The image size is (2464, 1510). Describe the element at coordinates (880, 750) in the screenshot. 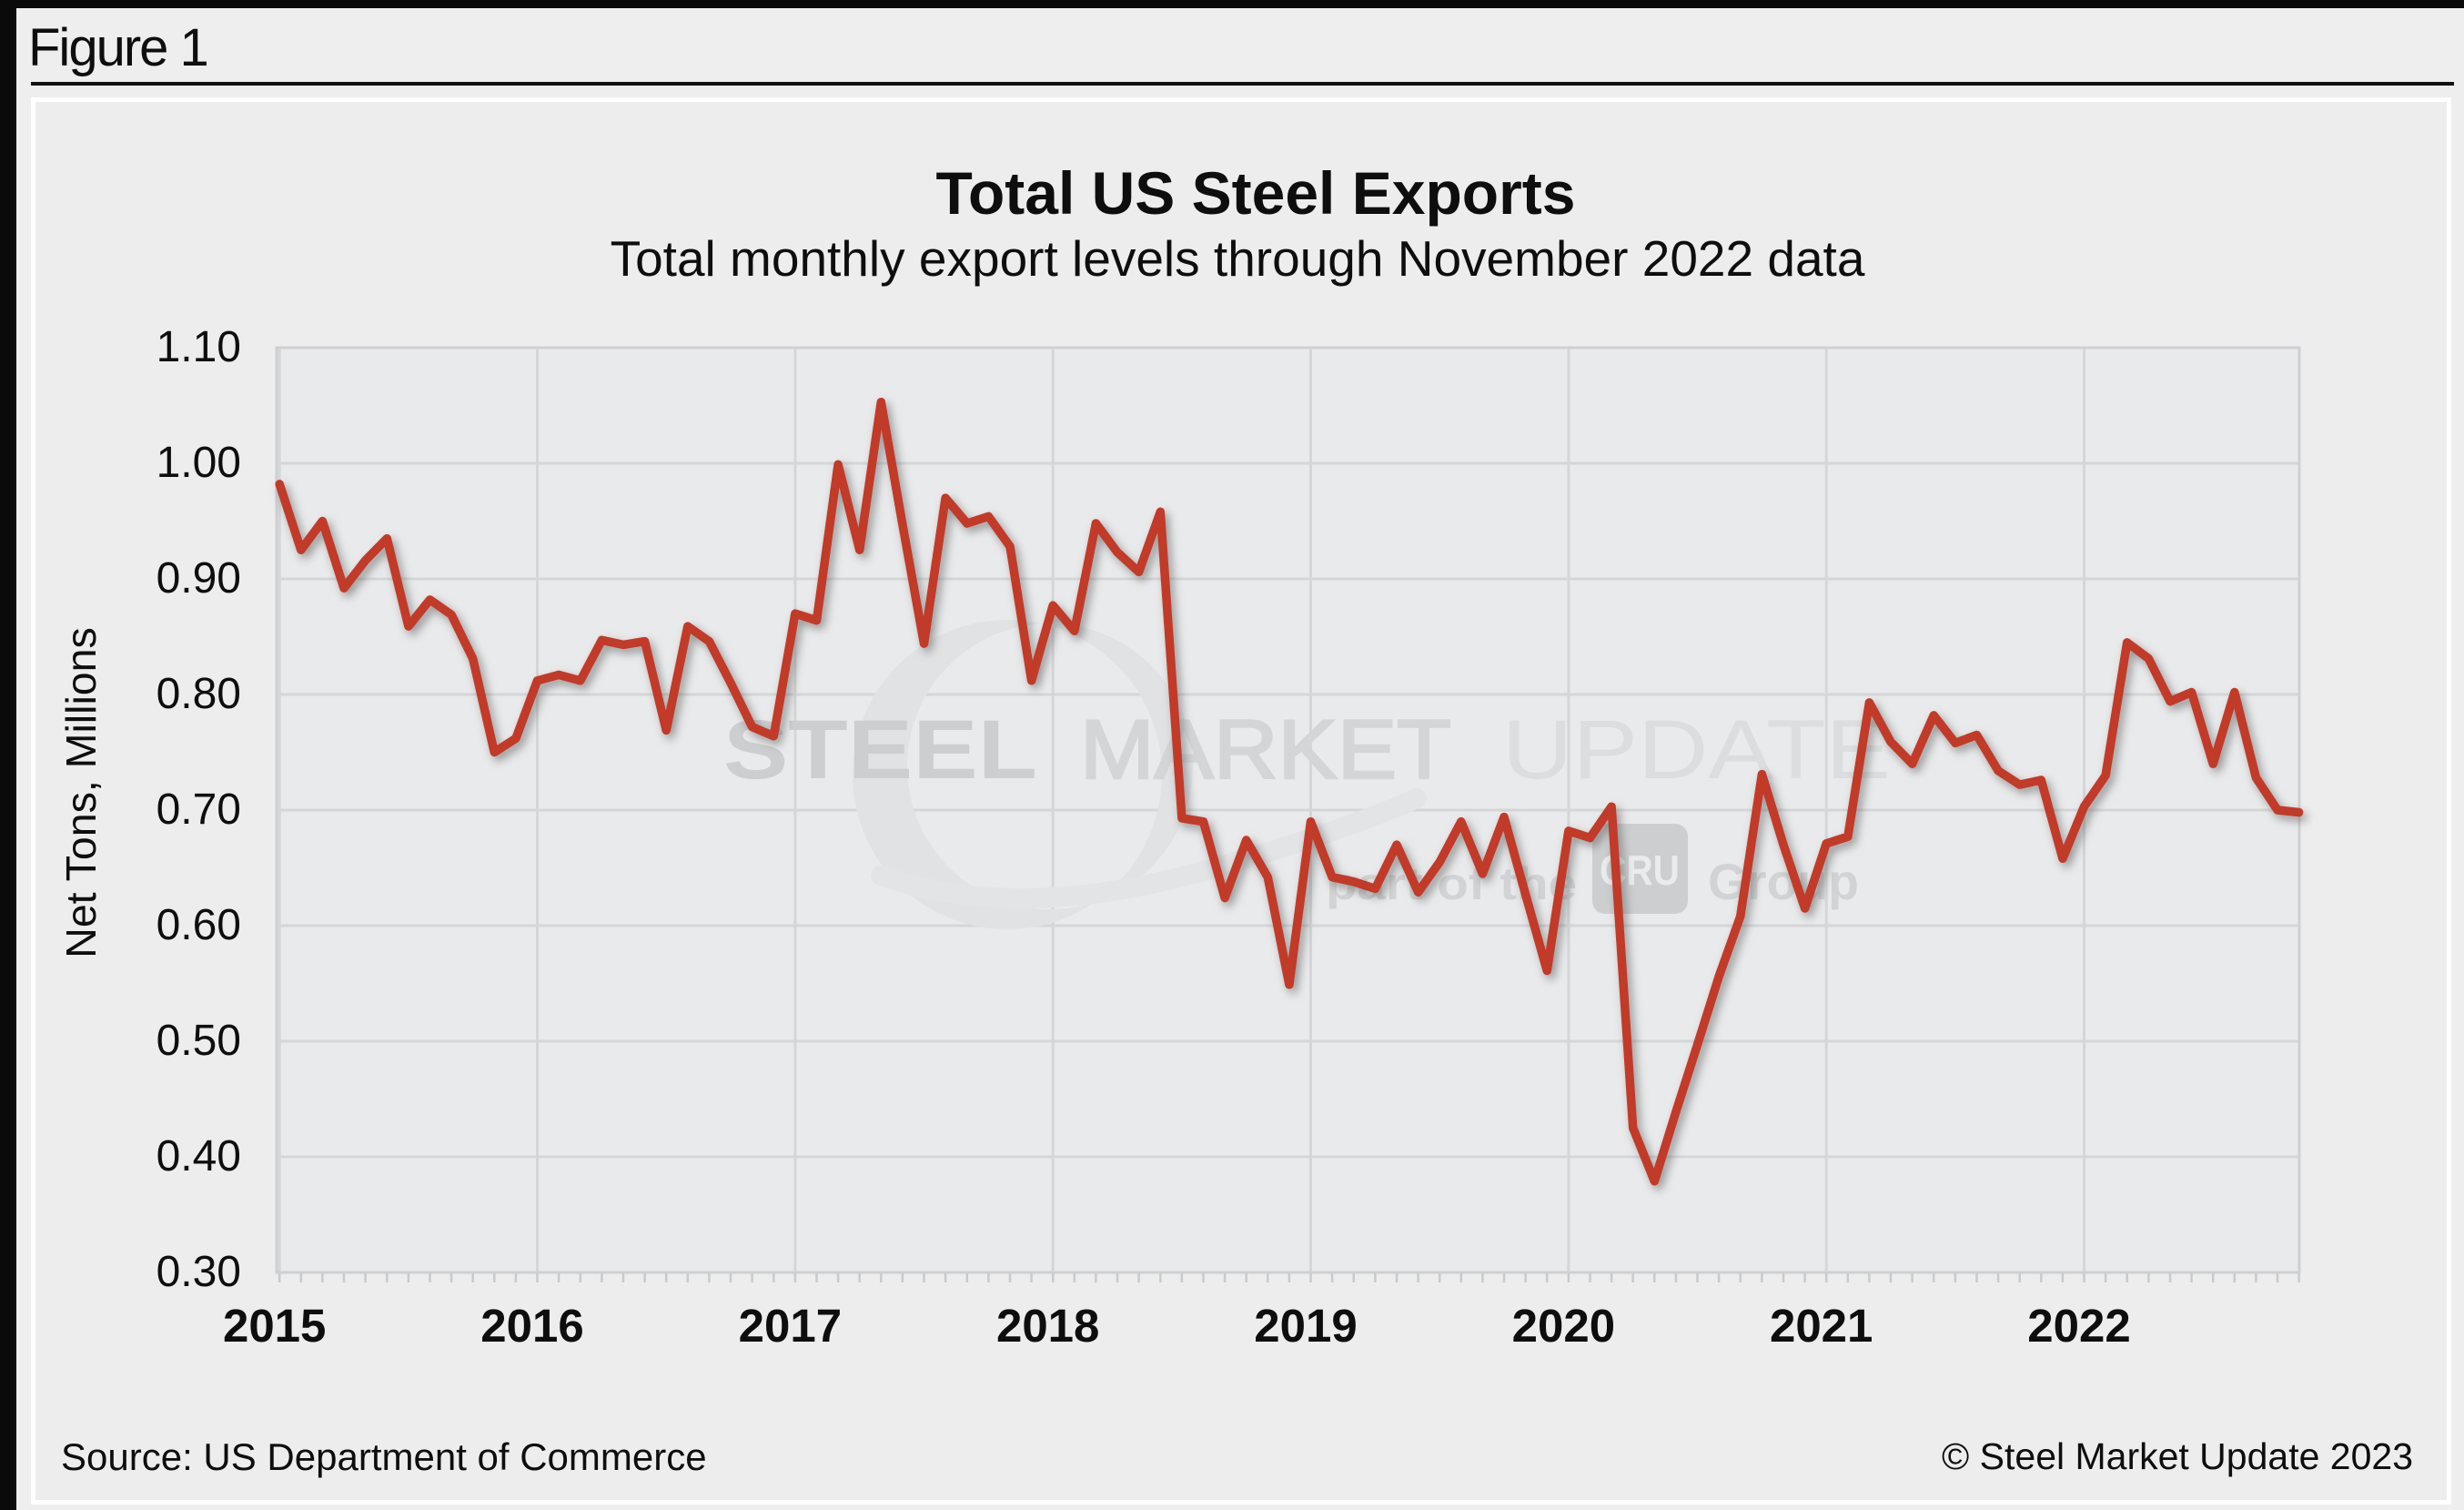

I see `svg-text: STEEL` at that location.